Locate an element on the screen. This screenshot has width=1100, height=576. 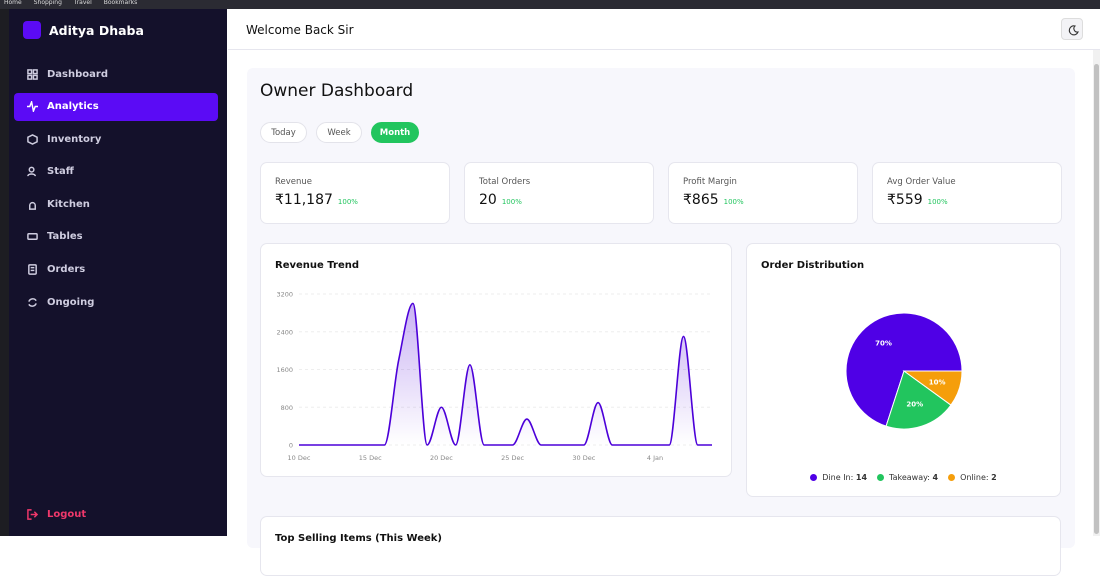
header: Welcome Back Sir is located at coordinates (664, 29).